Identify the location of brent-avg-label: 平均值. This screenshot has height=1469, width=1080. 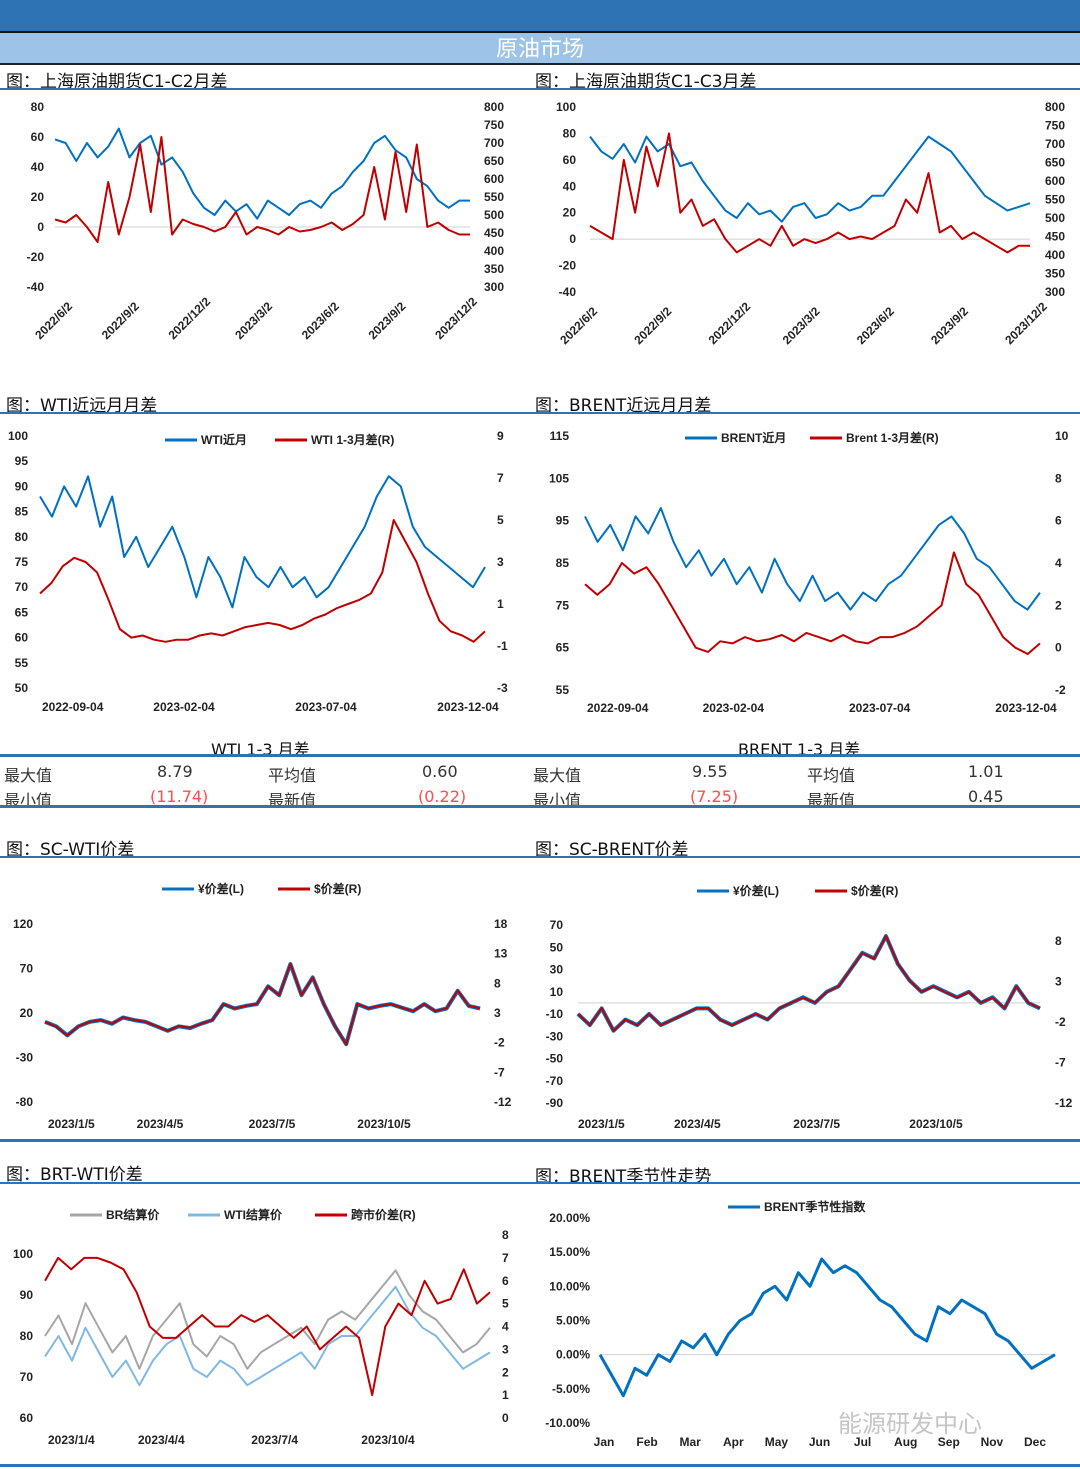
(831, 775).